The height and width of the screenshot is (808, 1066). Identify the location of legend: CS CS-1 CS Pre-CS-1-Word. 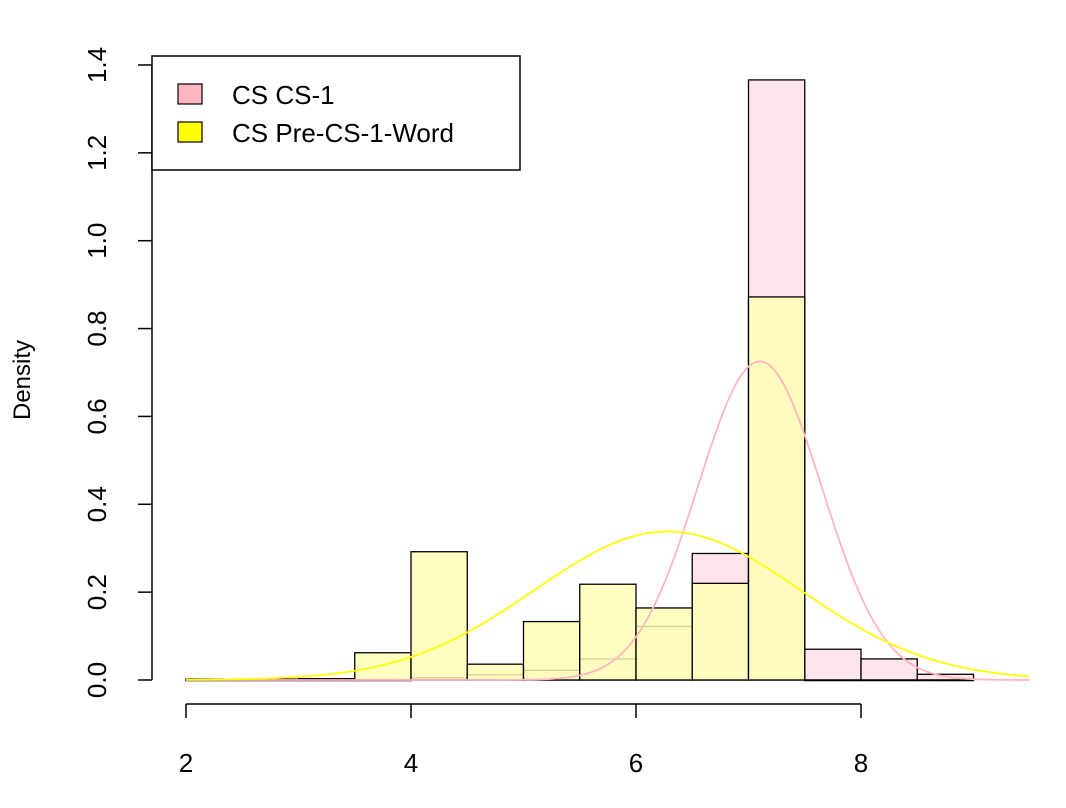
(336, 113).